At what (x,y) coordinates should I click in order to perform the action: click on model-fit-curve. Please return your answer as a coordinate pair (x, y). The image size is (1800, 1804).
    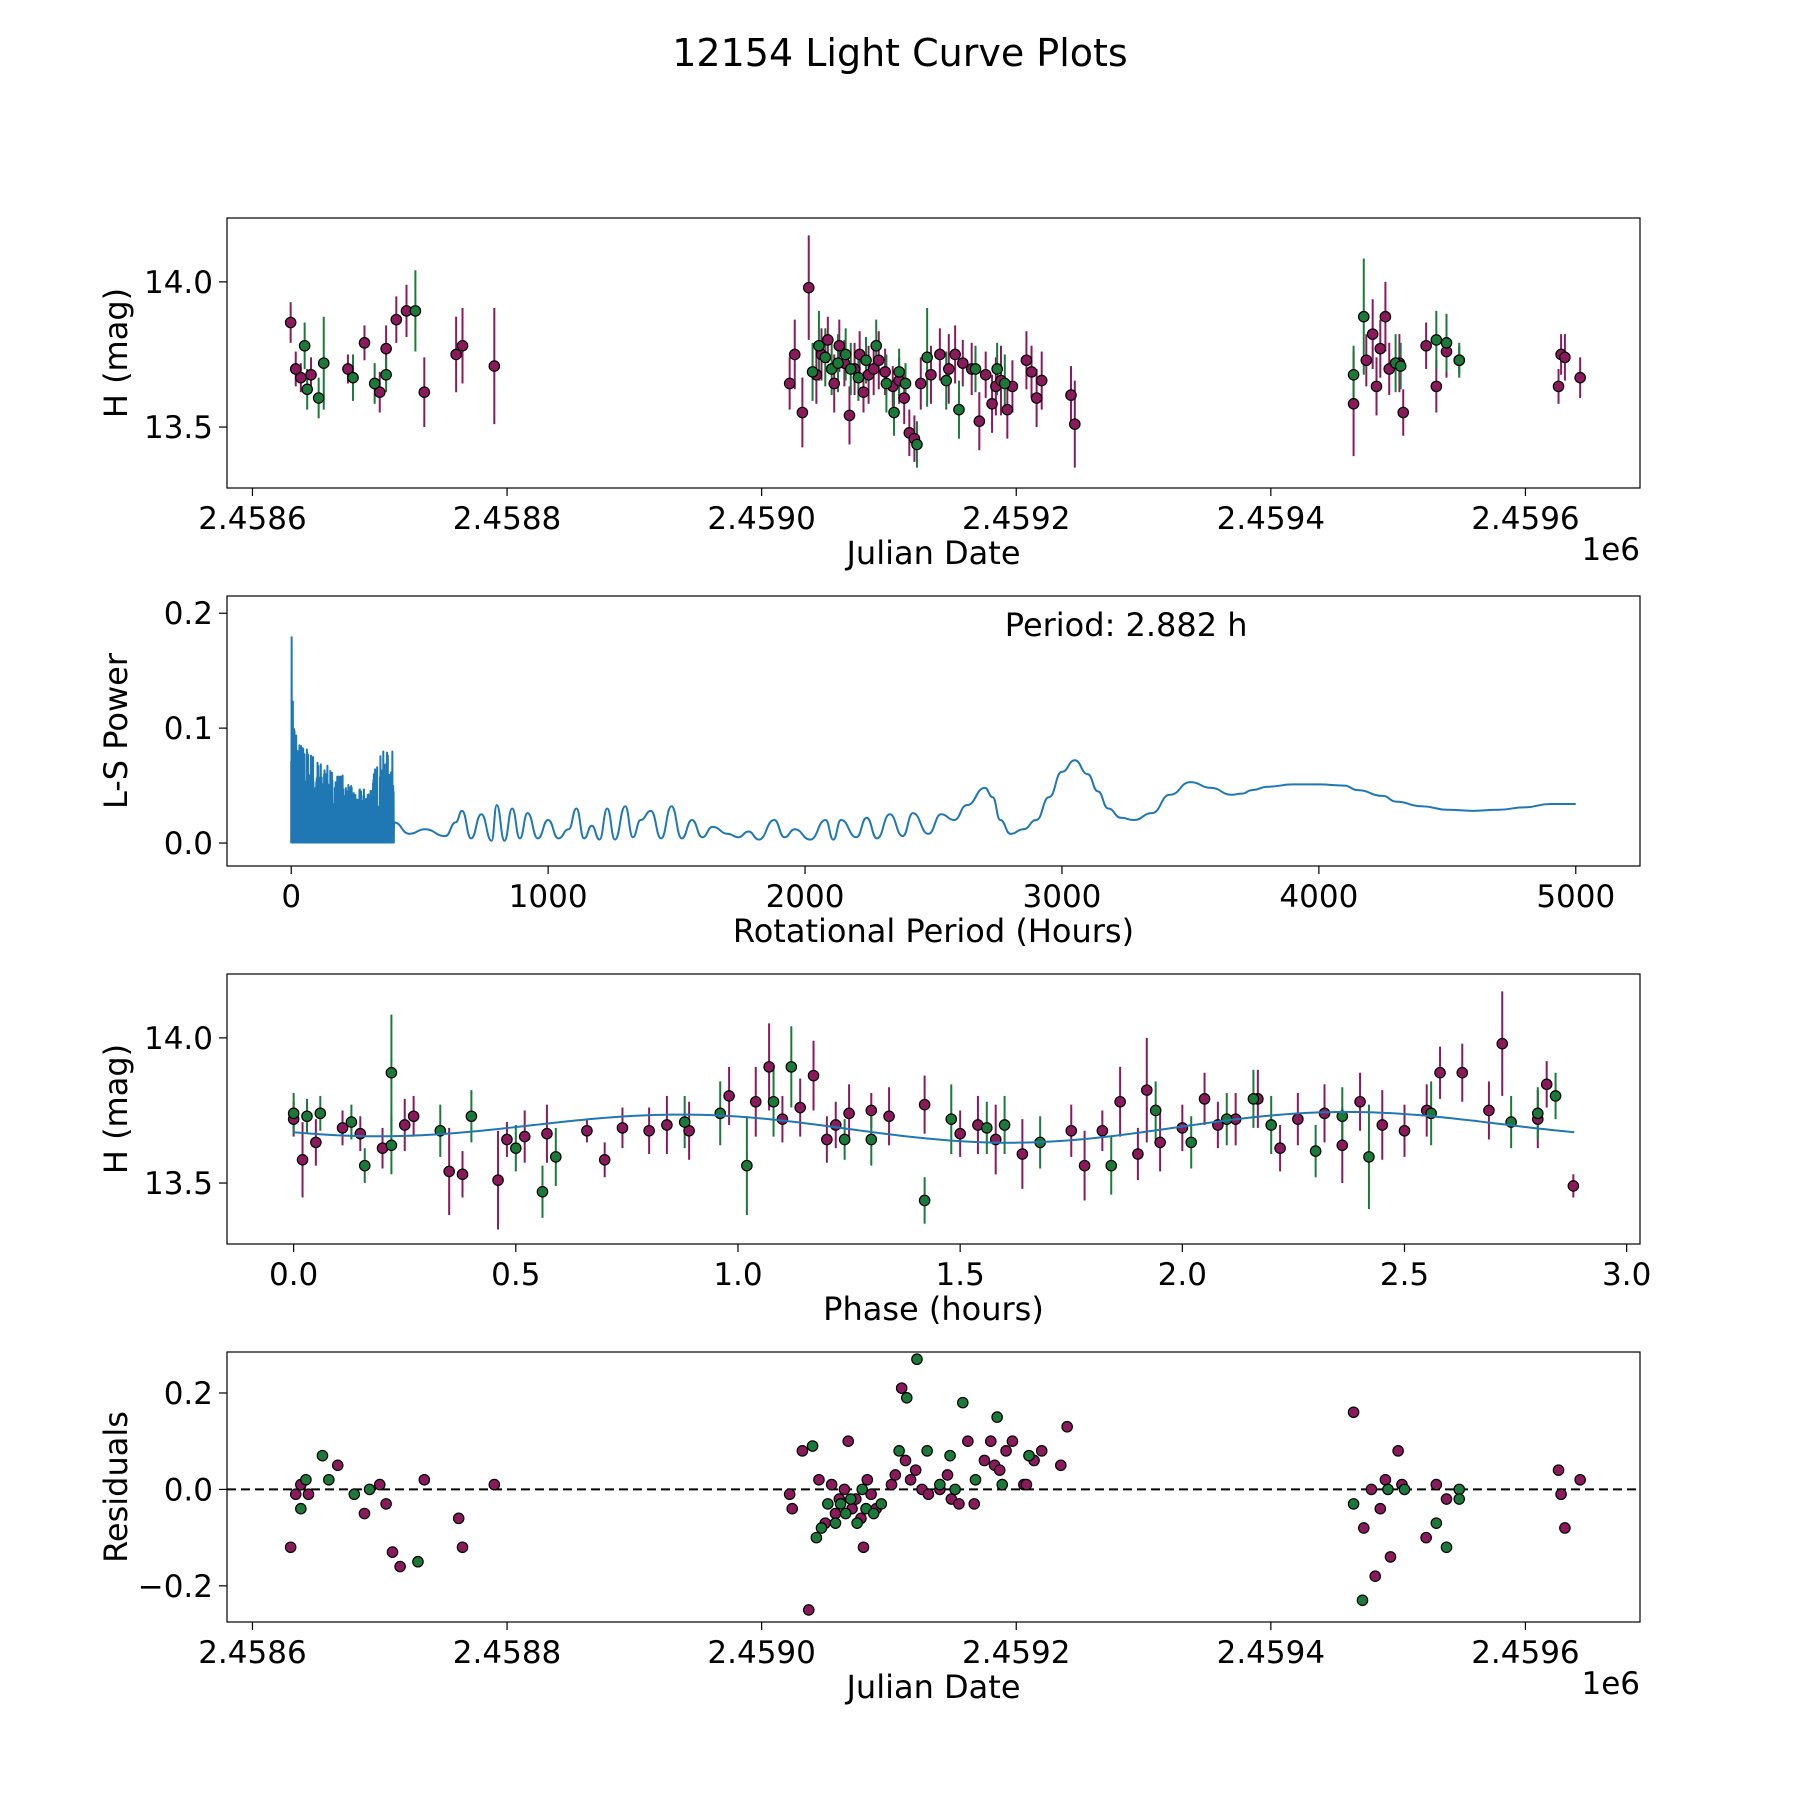
    Looking at the image, I should click on (934, 1127).